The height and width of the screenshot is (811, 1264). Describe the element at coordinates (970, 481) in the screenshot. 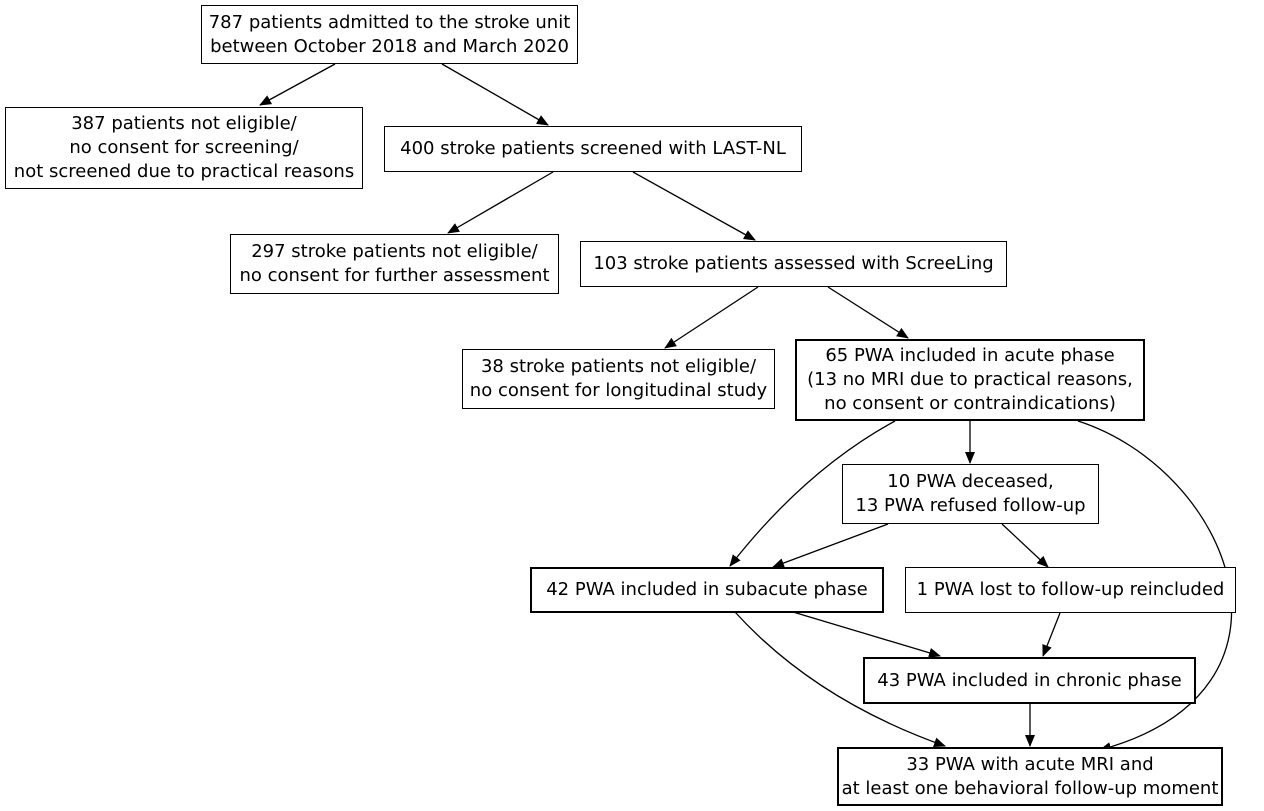

I see `box-text: 10 PWA deceased,` at that location.